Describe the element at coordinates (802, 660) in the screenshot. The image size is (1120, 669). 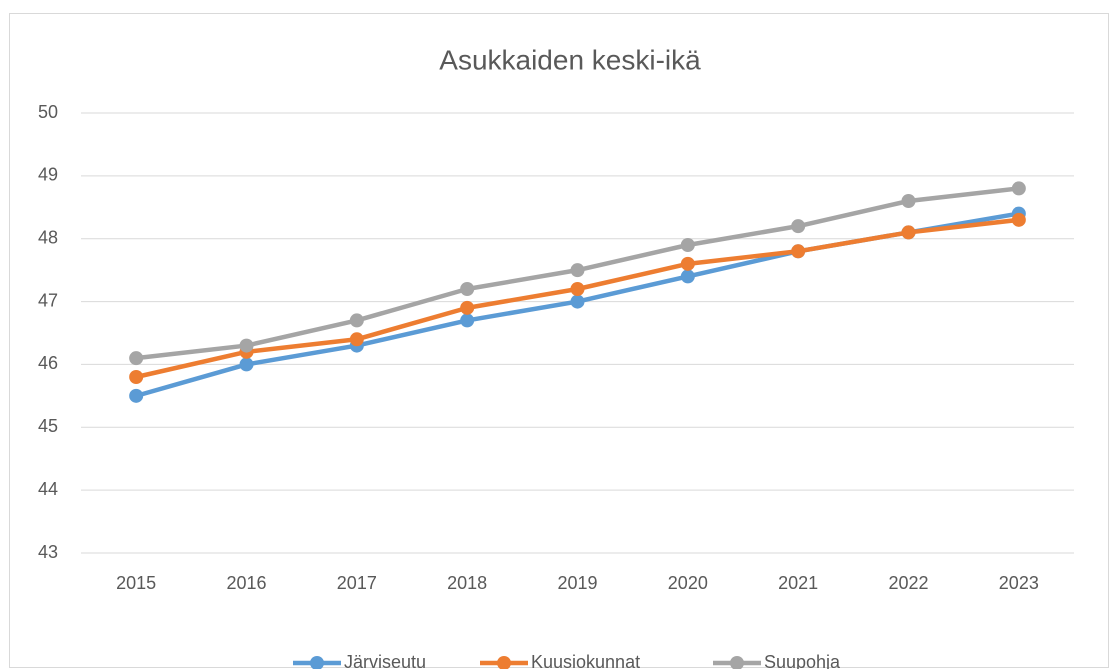
I see `legend-label: Suupohja` at that location.